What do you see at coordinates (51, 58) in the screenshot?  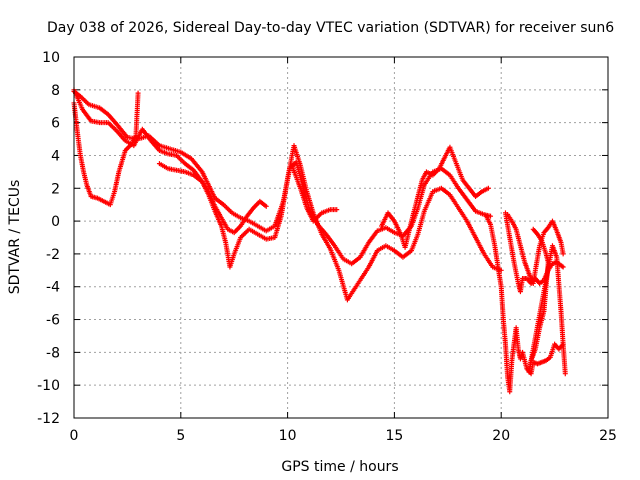 I see `y-tick-label: 10` at bounding box center [51, 58].